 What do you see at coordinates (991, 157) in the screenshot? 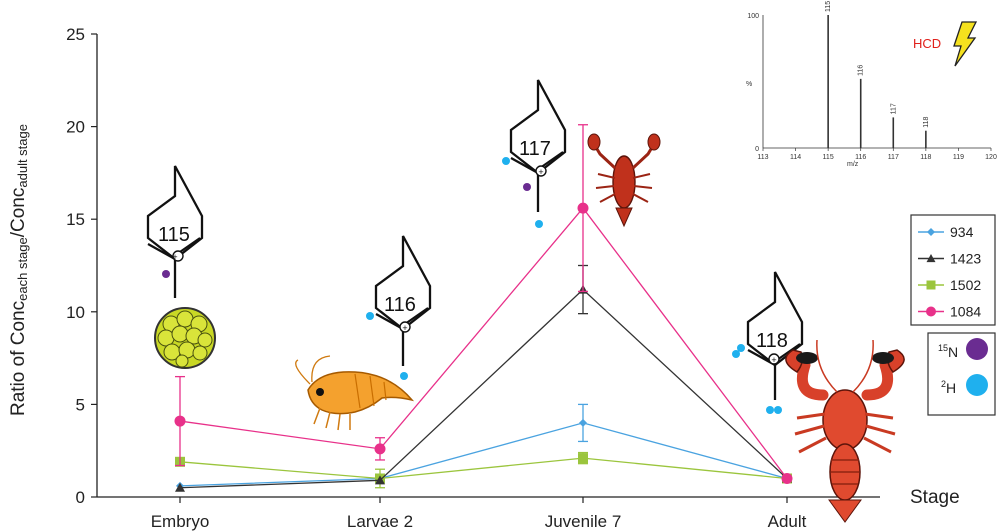
I see `inset-x-tick-label: 120` at bounding box center [991, 157].